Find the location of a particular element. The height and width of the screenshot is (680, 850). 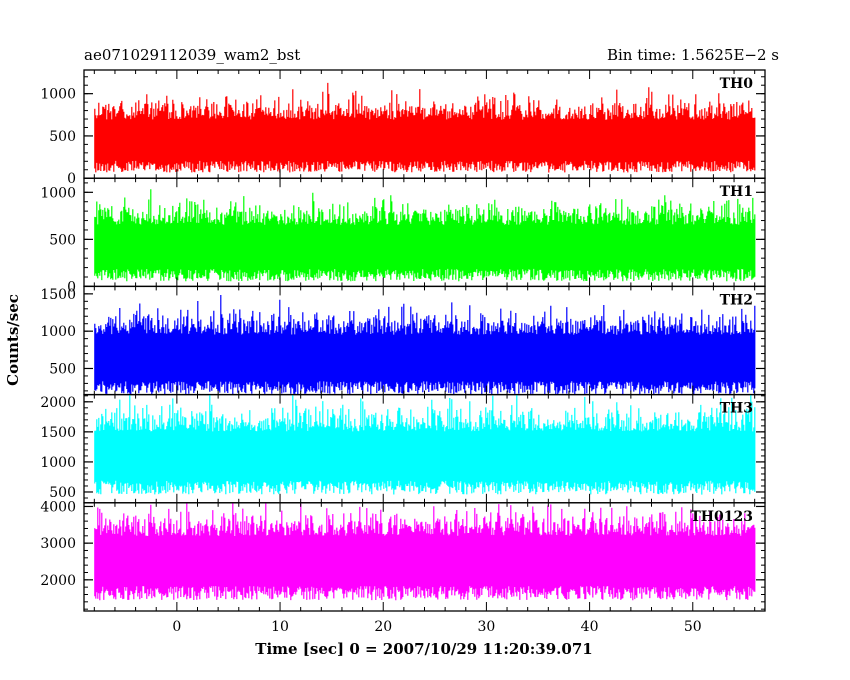

x-tick-label: 0 is located at coordinates (176, 627).